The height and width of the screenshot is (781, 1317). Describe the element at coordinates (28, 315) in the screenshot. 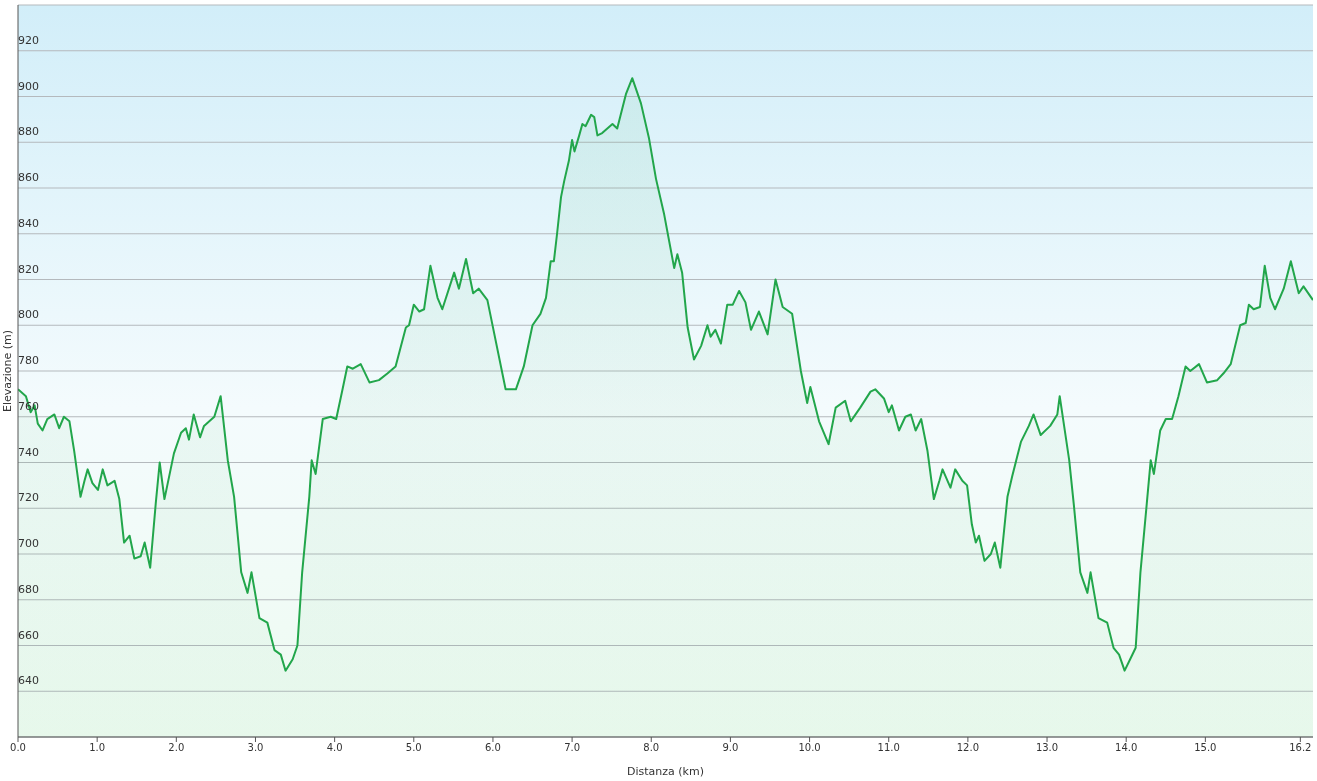

I see `y-tick-label: 800` at that location.